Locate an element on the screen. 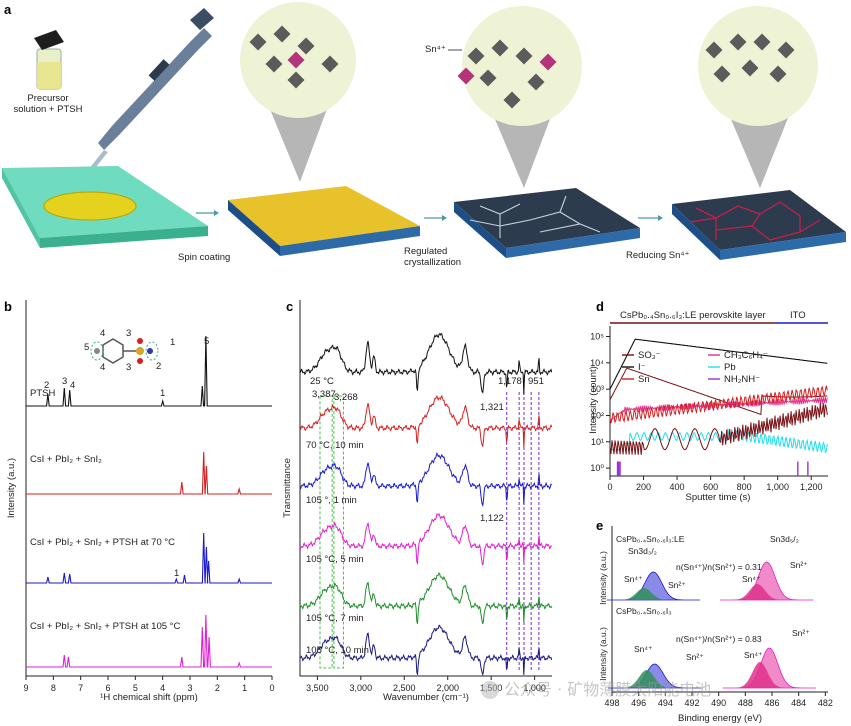 The width and height of the screenshot is (851, 726). e-peak-sn4-bot-r is located at coordinates (760, 675).